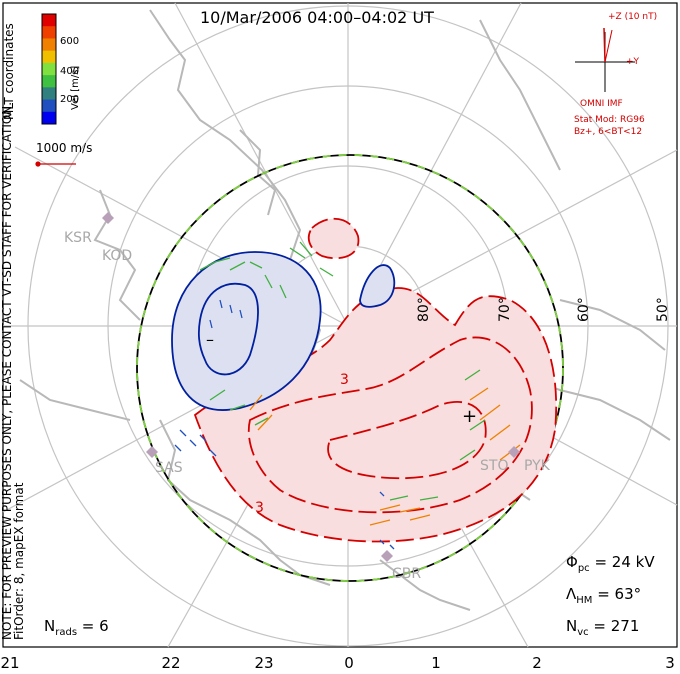 The height and width of the screenshot is (674, 680). Describe the element at coordinates (377, 286) in the screenshot. I see `dusk-cell-small` at that location.